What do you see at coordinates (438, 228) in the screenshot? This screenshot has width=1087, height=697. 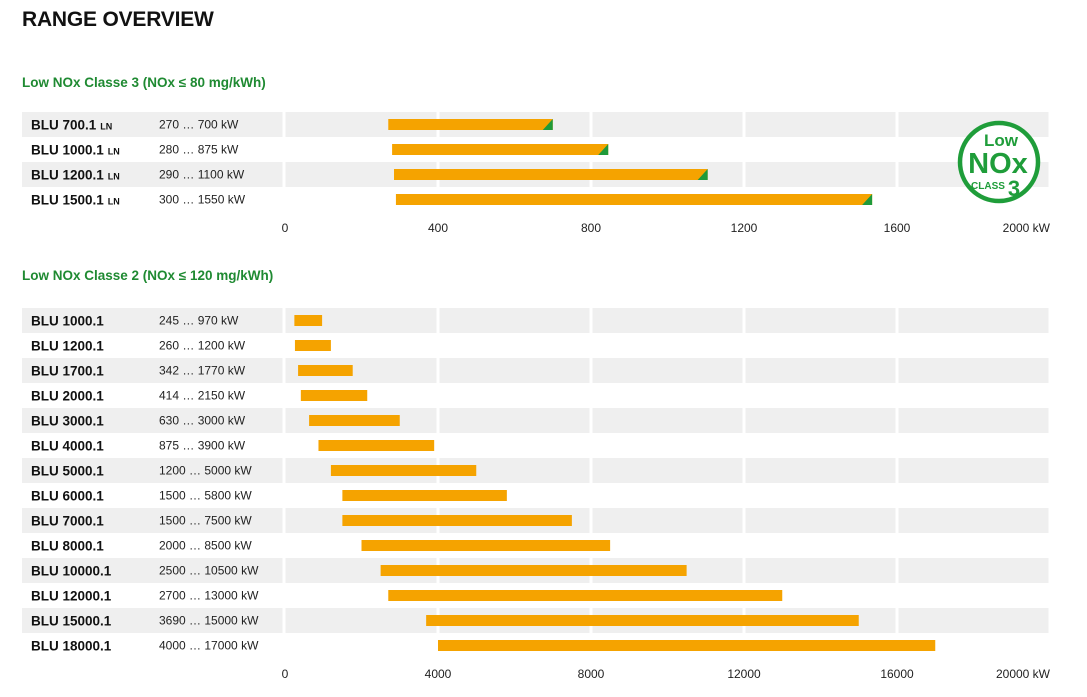 I see `x-tick-label: 400` at bounding box center [438, 228].